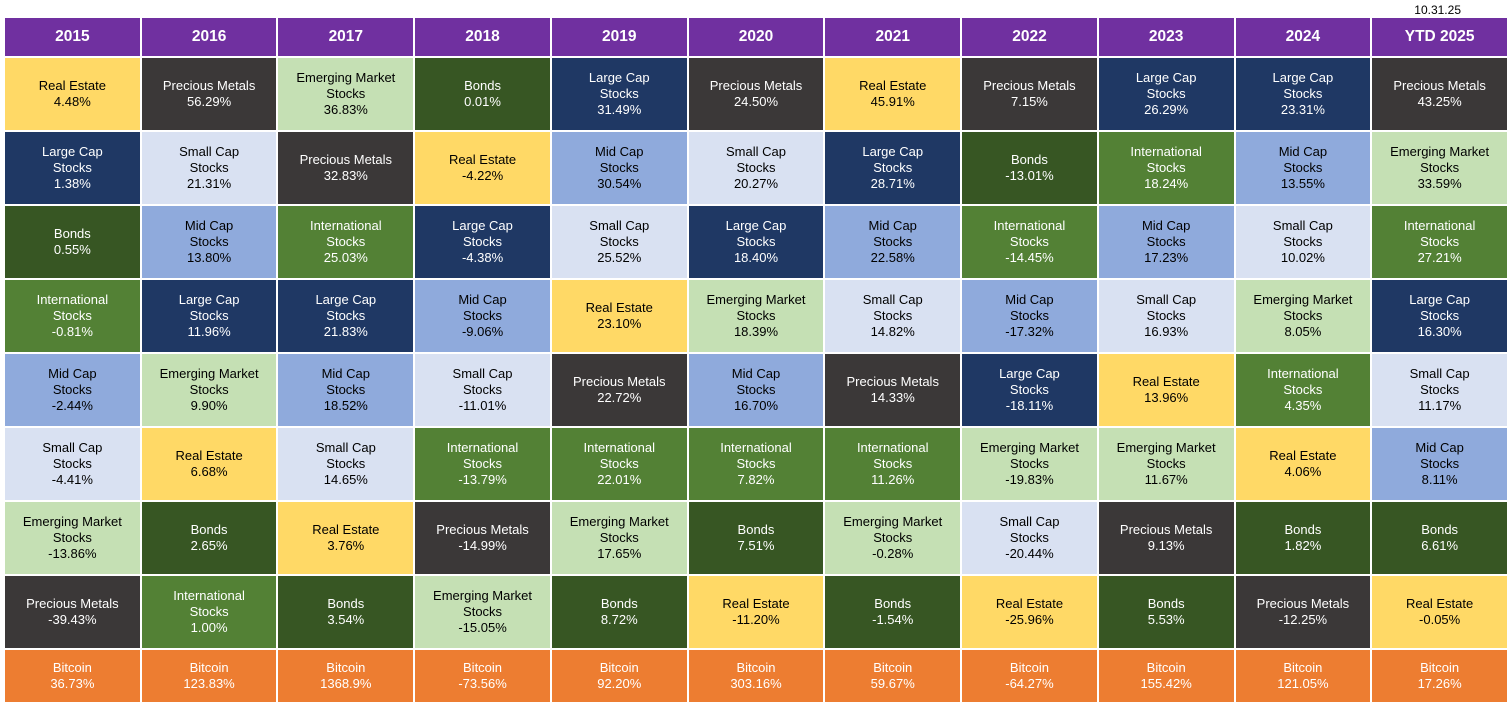 Image resolution: width=1512 pixels, height=706 pixels. Describe the element at coordinates (1303, 332) in the screenshot. I see `asset-return: 8.05%` at that location.